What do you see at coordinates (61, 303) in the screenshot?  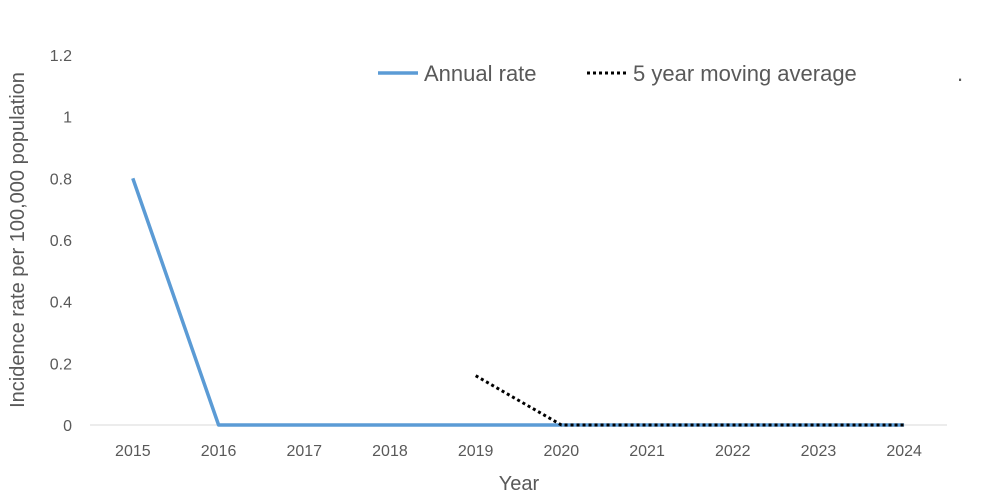 I see `y-tick-label: 0.4` at bounding box center [61, 303].